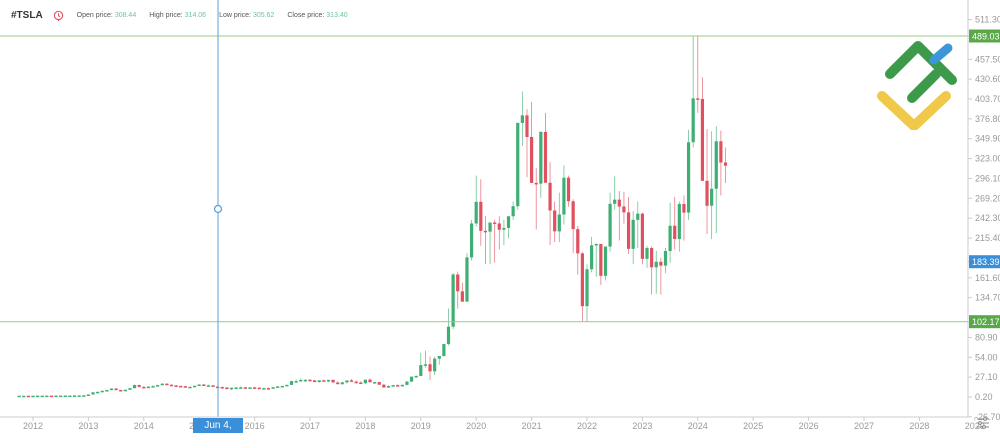 Image resolution: width=1000 pixels, height=448 pixels. I want to click on low-price-value: 305.62, so click(263, 15).